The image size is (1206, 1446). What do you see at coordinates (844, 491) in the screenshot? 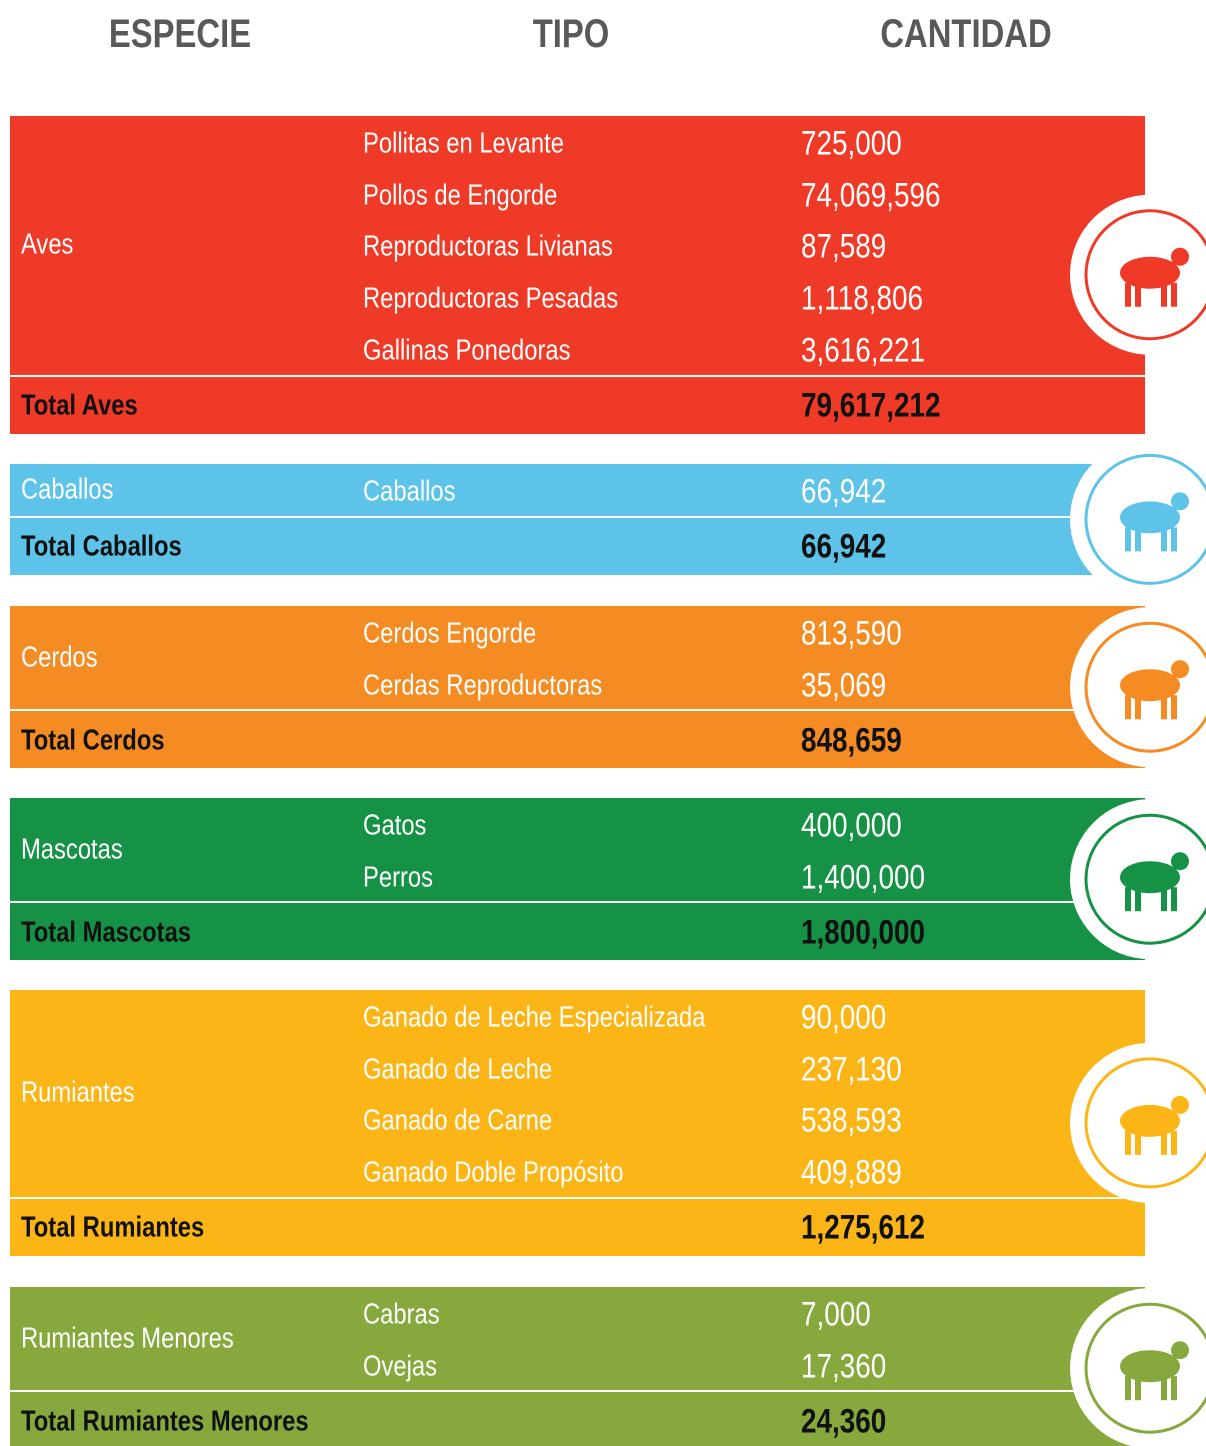
I see `cantidad: 66,942` at bounding box center [844, 491].